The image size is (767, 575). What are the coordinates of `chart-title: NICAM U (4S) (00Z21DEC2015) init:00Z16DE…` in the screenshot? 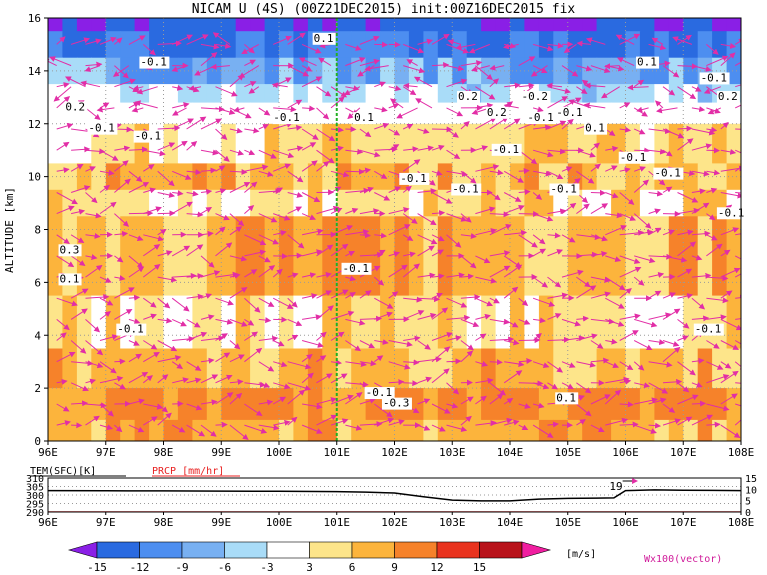 It's located at (383, 9).